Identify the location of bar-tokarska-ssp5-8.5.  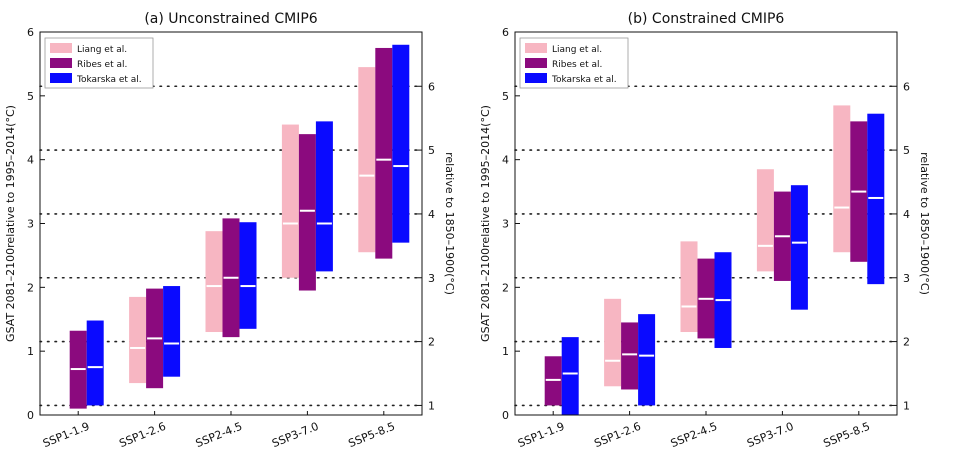
(401, 143).